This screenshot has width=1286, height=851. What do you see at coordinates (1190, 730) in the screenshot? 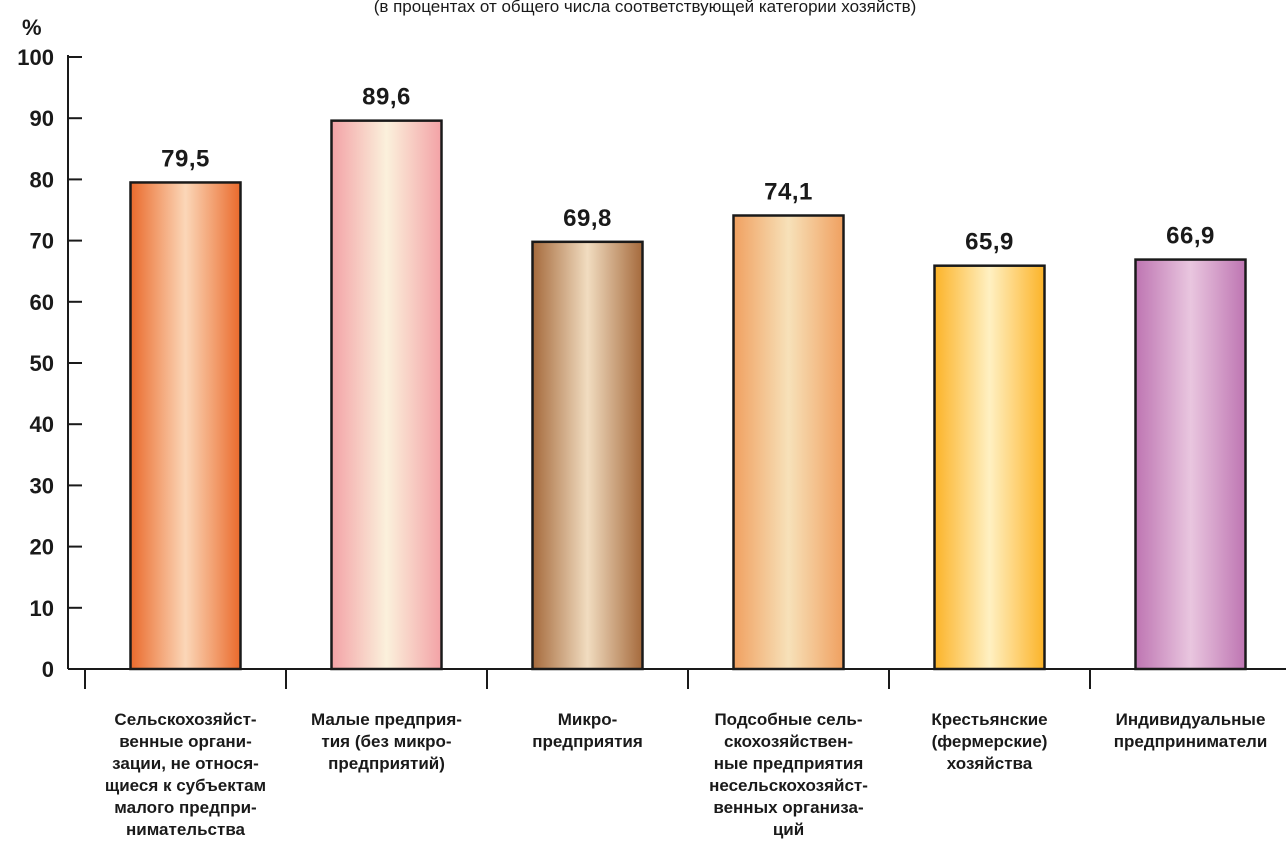
I see `x-tick-label: Индивидуальные предприниматели` at bounding box center [1190, 730].